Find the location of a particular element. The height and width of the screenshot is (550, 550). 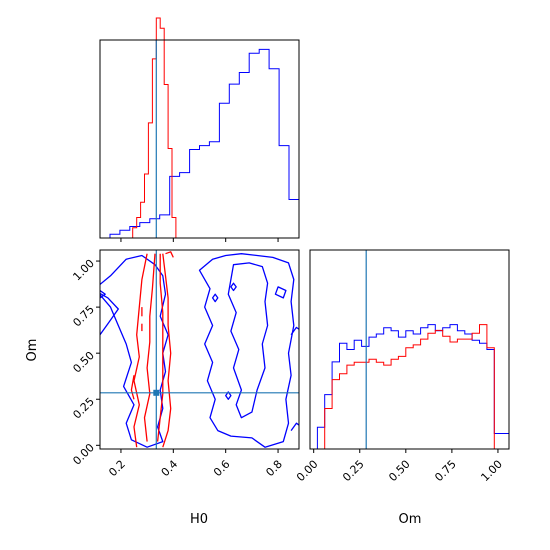

om-hist-frame is located at coordinates (409, 349).